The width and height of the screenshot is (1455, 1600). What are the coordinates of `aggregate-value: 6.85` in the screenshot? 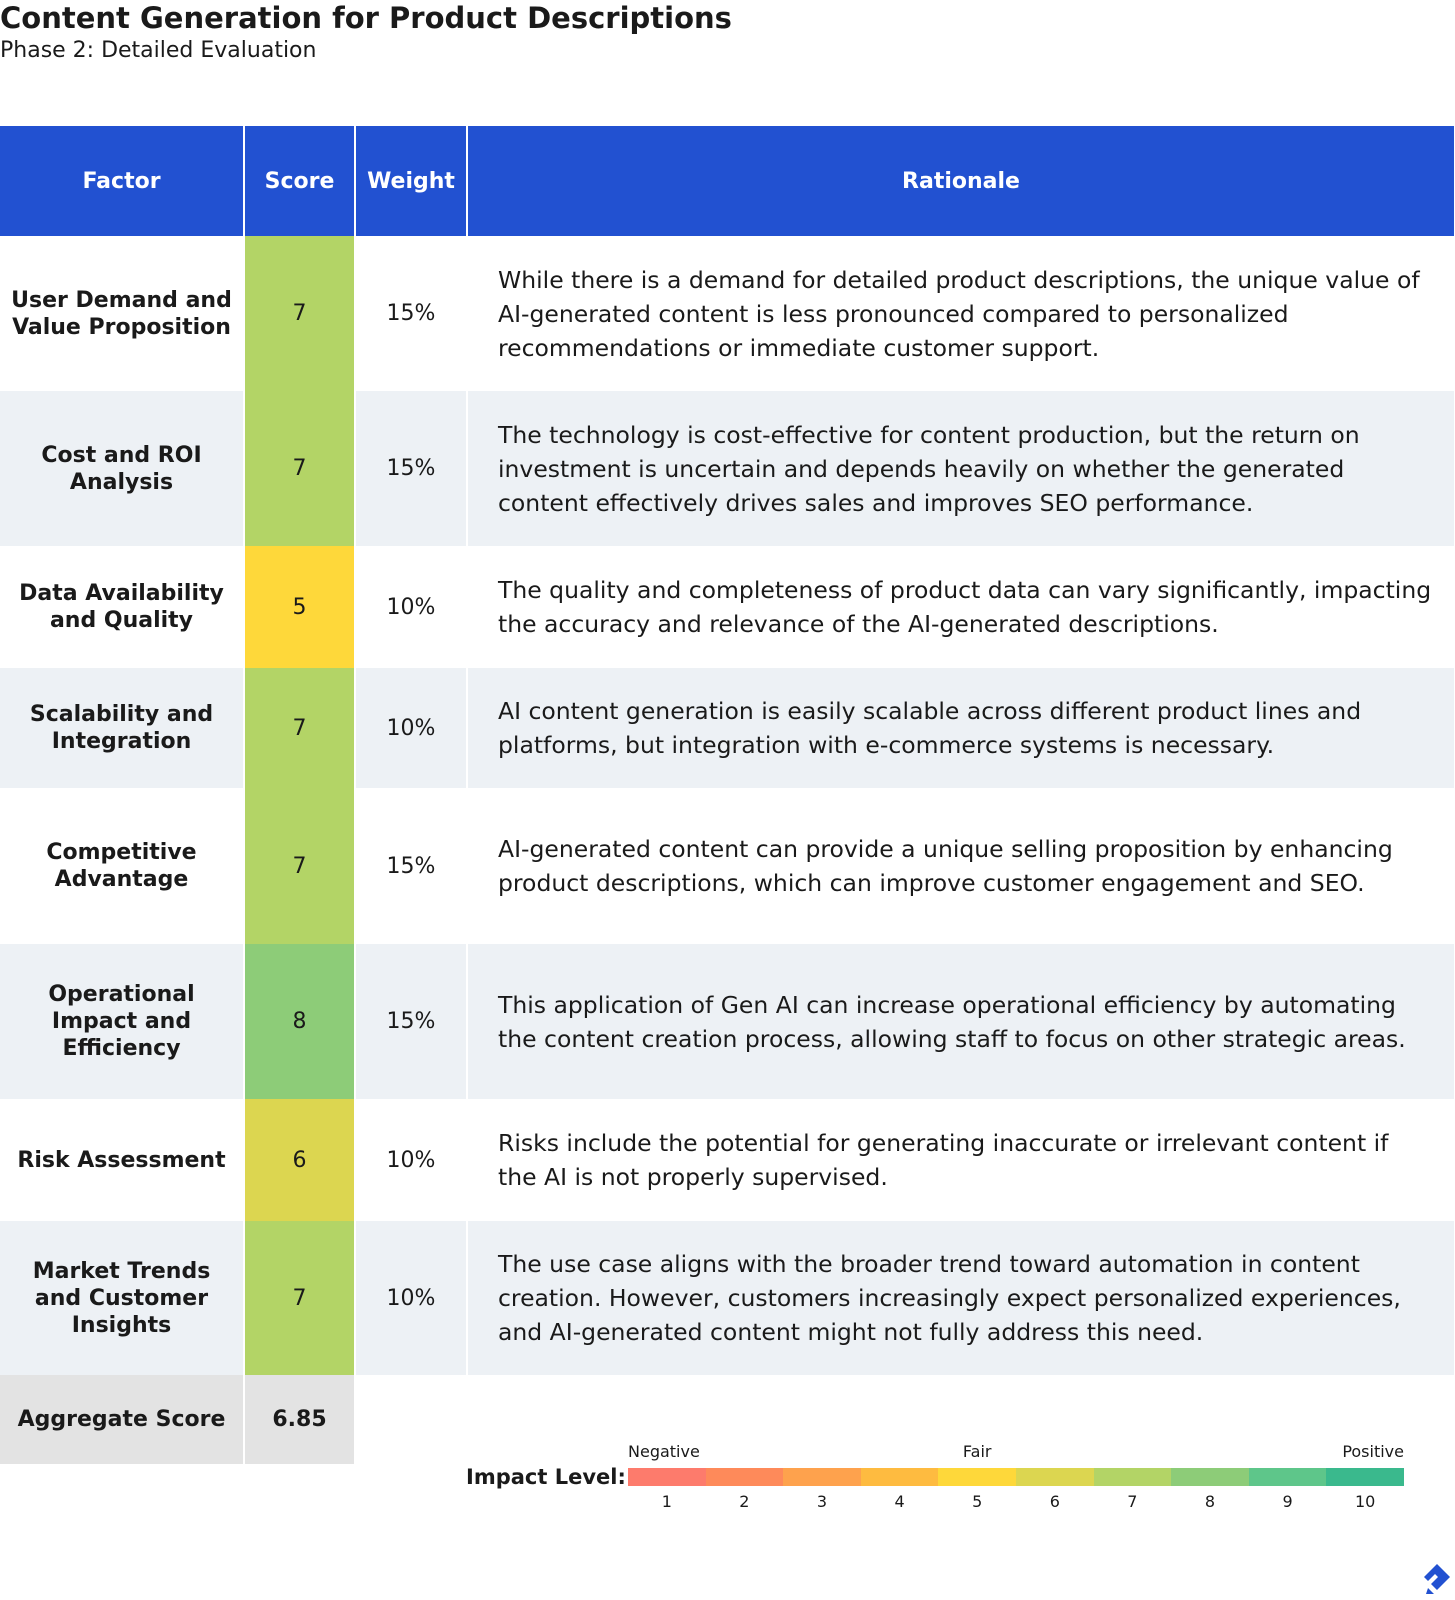 It's located at (299, 1419).